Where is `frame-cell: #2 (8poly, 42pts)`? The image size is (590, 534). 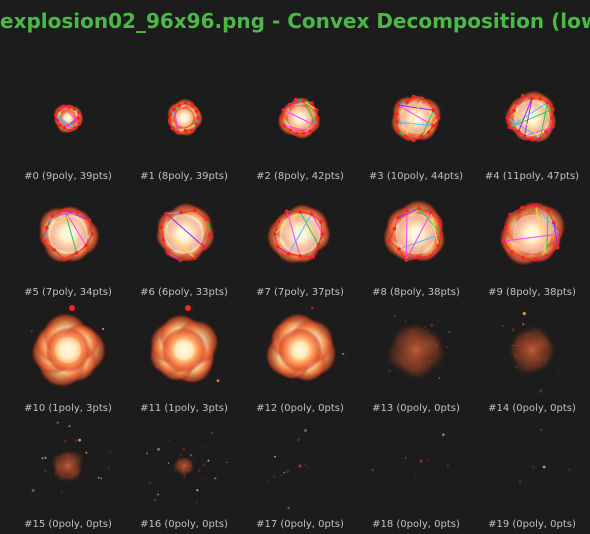 frame-cell: #2 (8poly, 42pts) is located at coordinates (300, 128).